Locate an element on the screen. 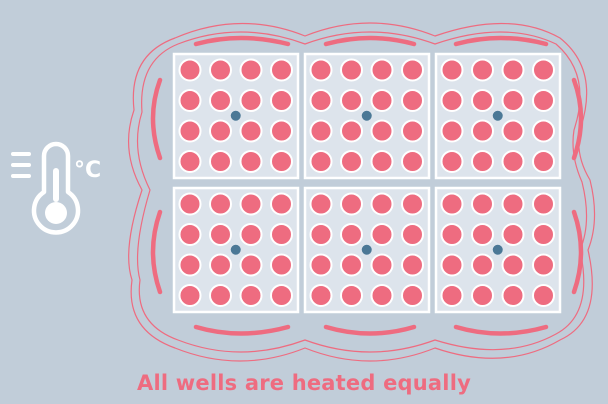  thermometer-mercury-column is located at coordinates (56, 185).